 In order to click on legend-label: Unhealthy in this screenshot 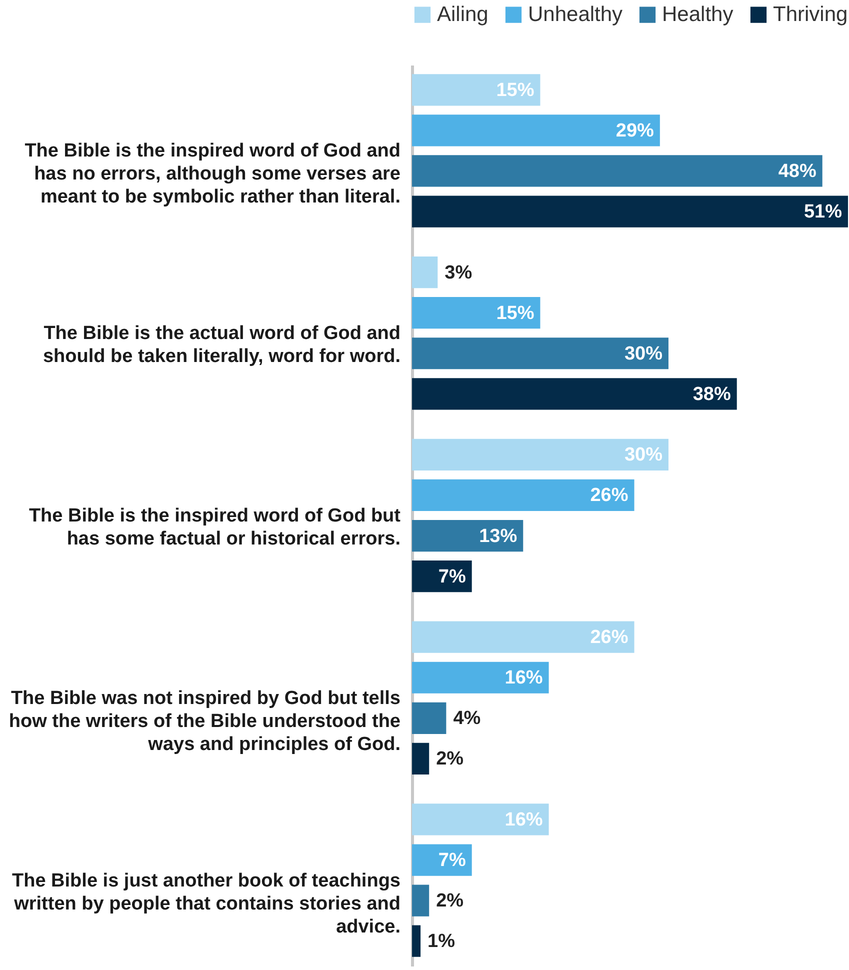, I will do `click(576, 14)`.